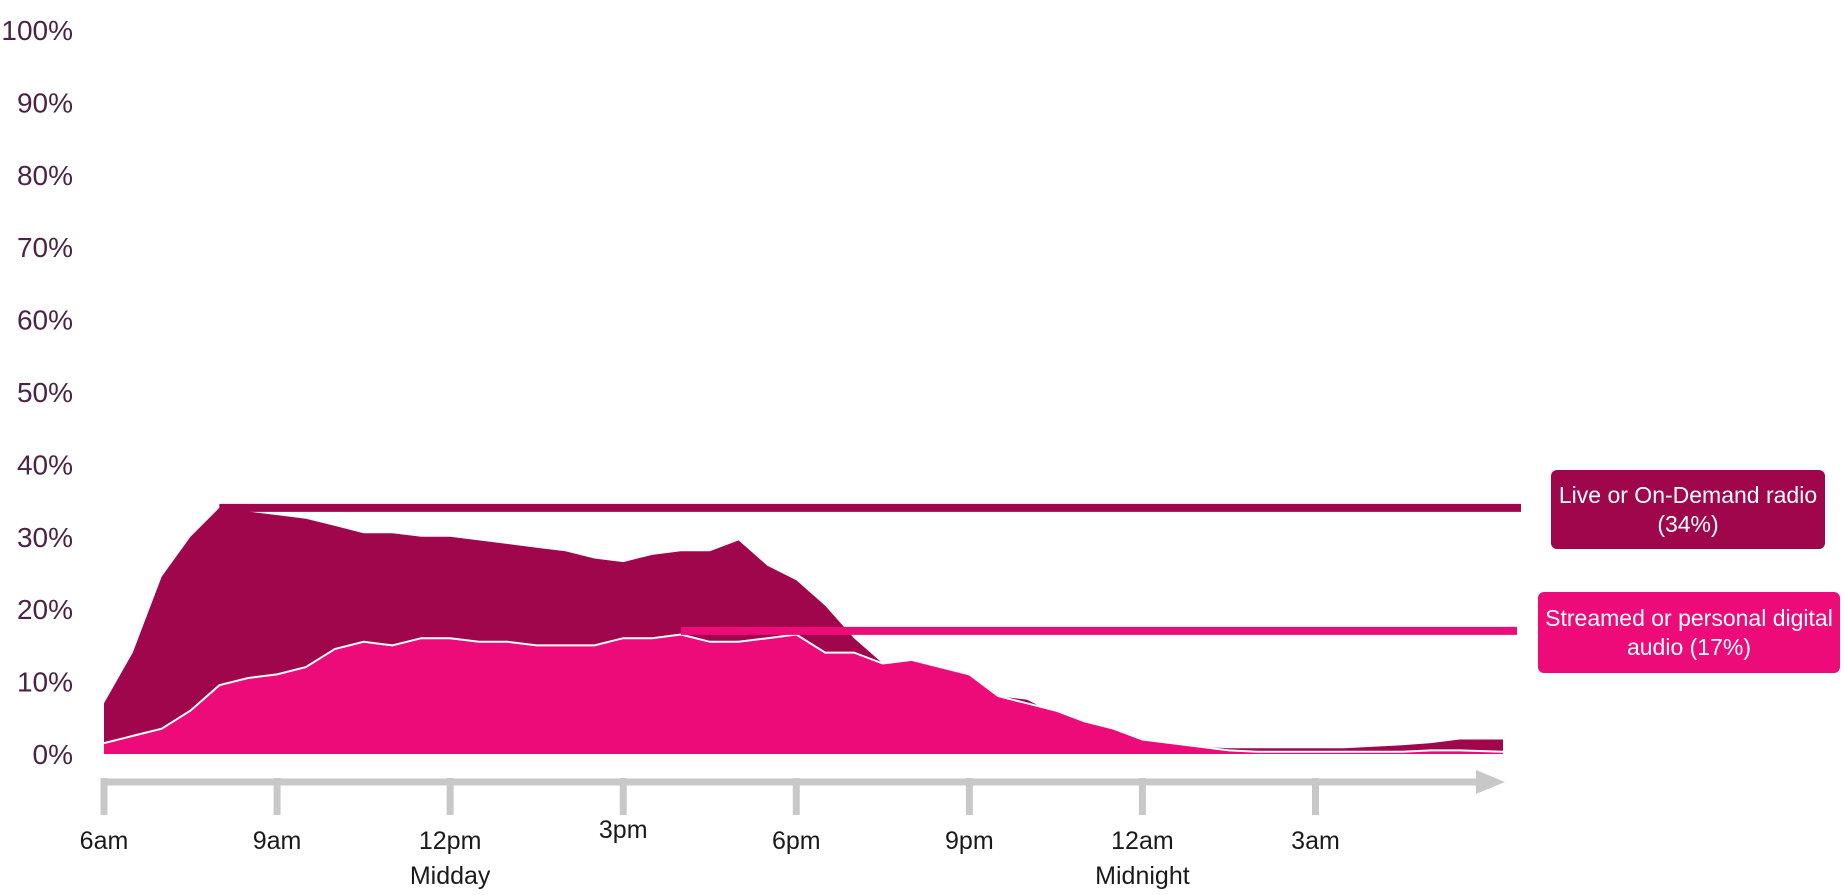  I want to click on legend-live-radio-line1: Live or On-Demand radio, so click(1688, 494).